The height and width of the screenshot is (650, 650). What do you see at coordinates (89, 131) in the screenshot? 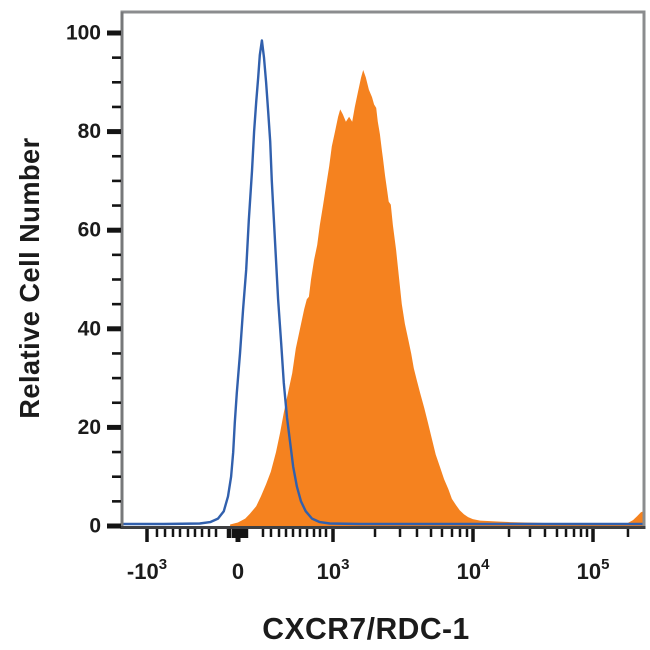
I see `y-tick-label: 80` at bounding box center [89, 131].